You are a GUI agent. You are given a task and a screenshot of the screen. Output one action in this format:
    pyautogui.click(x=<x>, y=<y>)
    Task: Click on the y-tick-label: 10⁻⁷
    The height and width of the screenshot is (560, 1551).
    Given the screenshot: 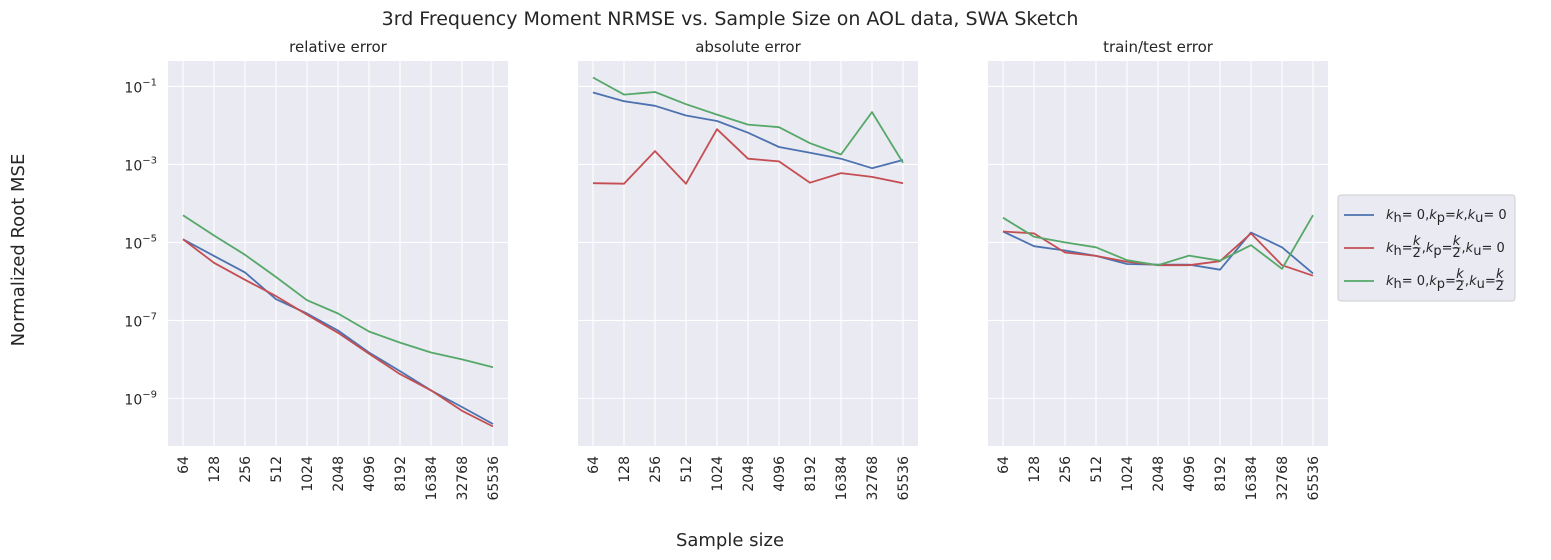 What is the action you would take?
    pyautogui.click(x=140, y=320)
    